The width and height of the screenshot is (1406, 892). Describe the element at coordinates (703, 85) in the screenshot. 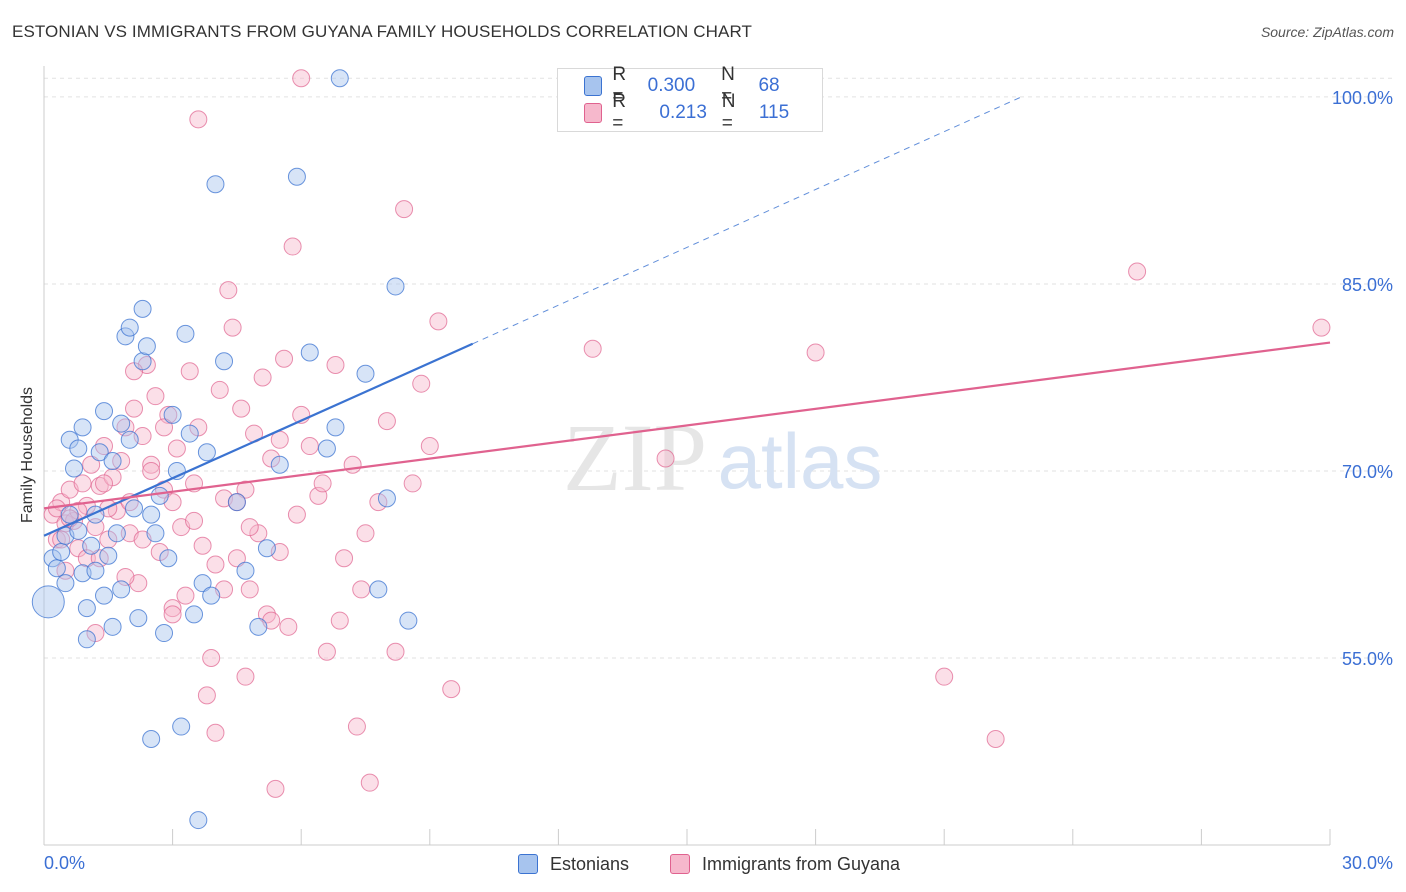

I see `legend-row-estonians: R = 0.300 N = 68` at that location.